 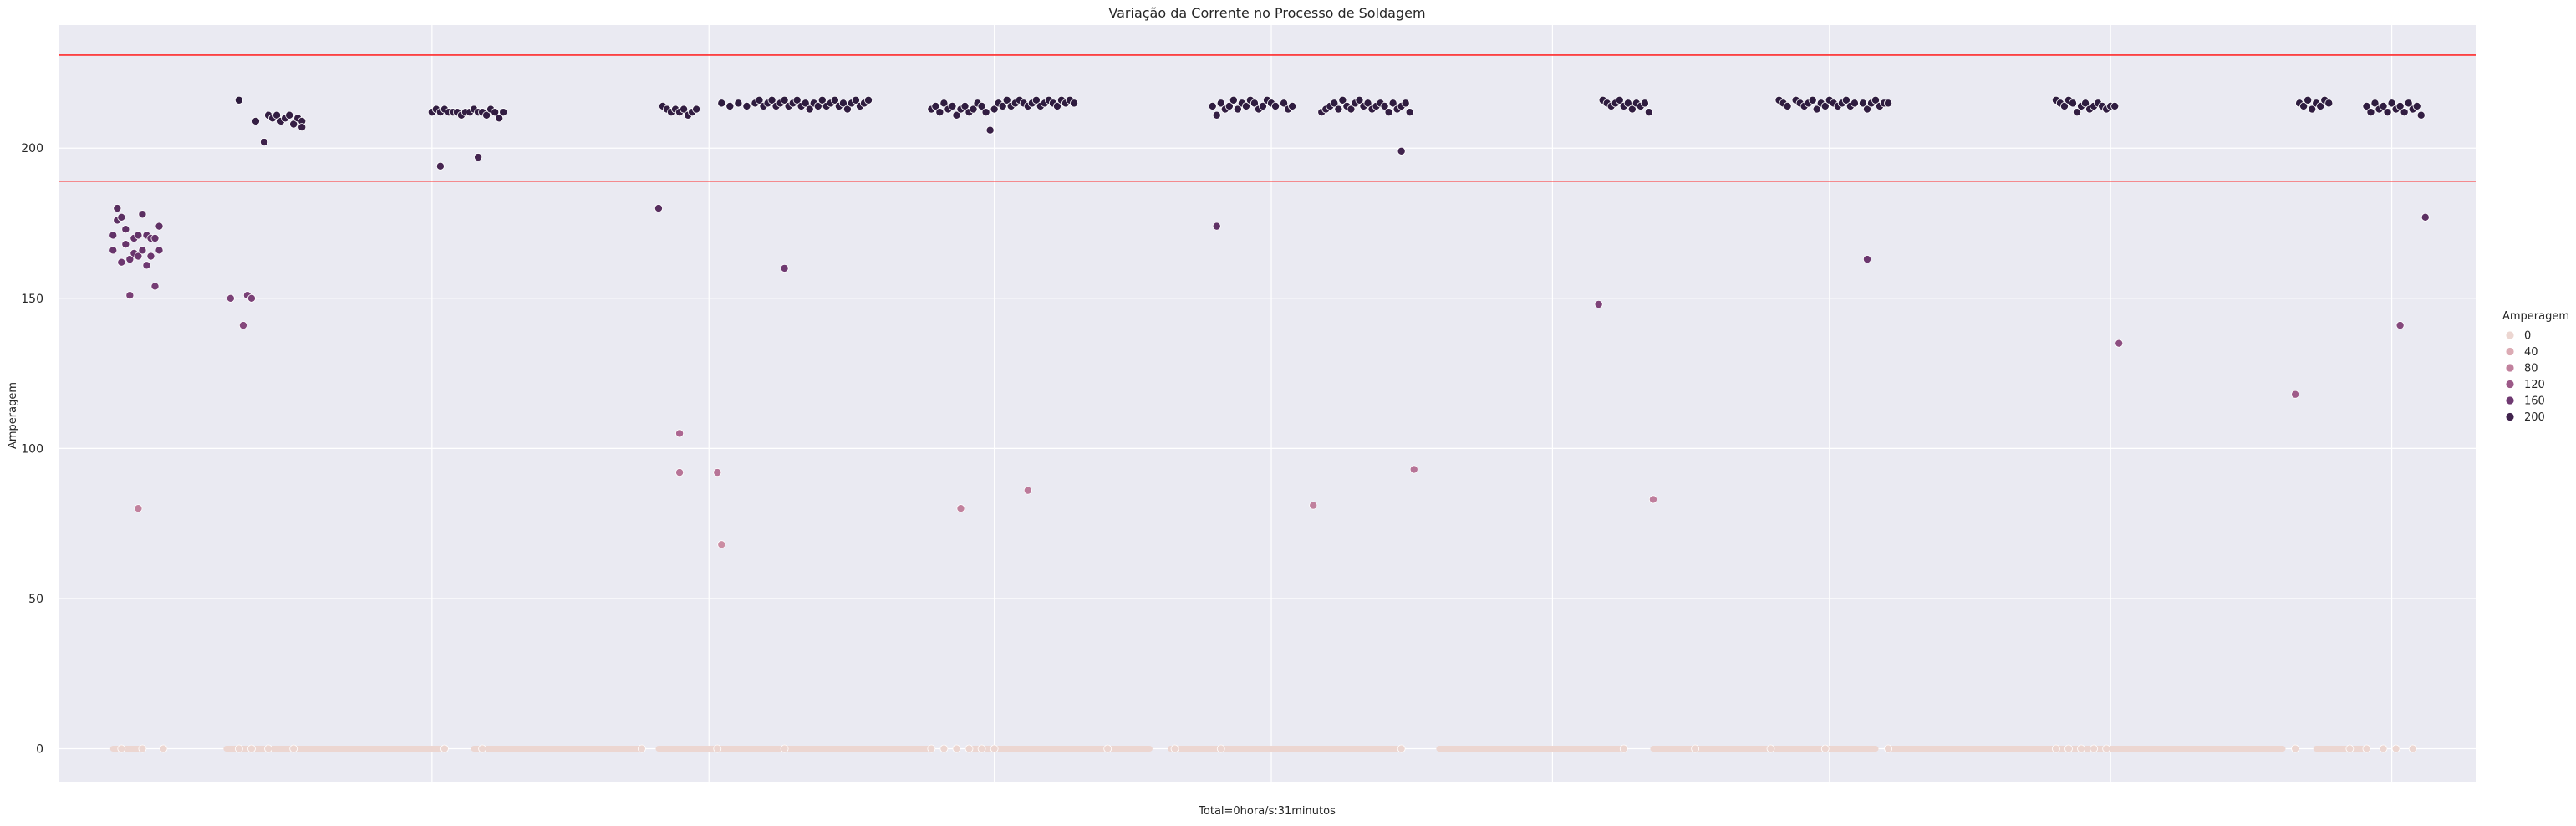 I want to click on y-axis-ticks: 0 50 100 150 200, so click(x=32, y=449).